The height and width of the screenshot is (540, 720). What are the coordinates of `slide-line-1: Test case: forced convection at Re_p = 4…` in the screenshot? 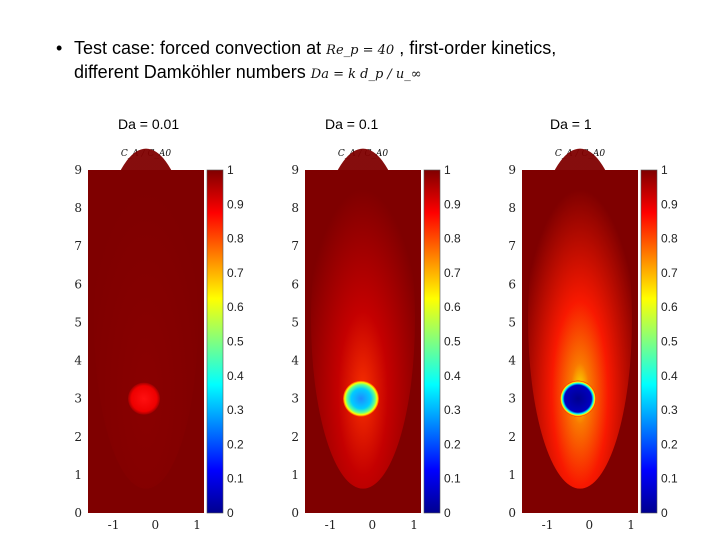 It's located at (315, 49).